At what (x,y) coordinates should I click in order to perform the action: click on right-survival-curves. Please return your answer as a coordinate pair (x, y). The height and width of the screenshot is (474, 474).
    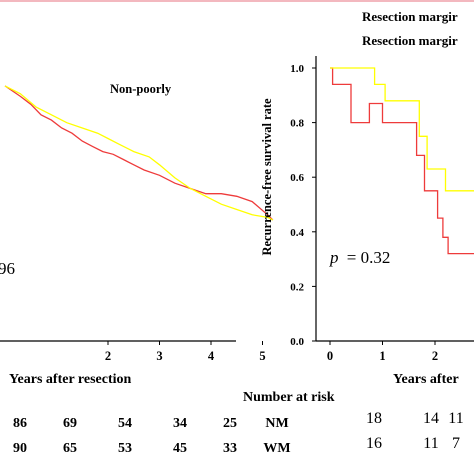
    Looking at the image, I should click on (402, 161).